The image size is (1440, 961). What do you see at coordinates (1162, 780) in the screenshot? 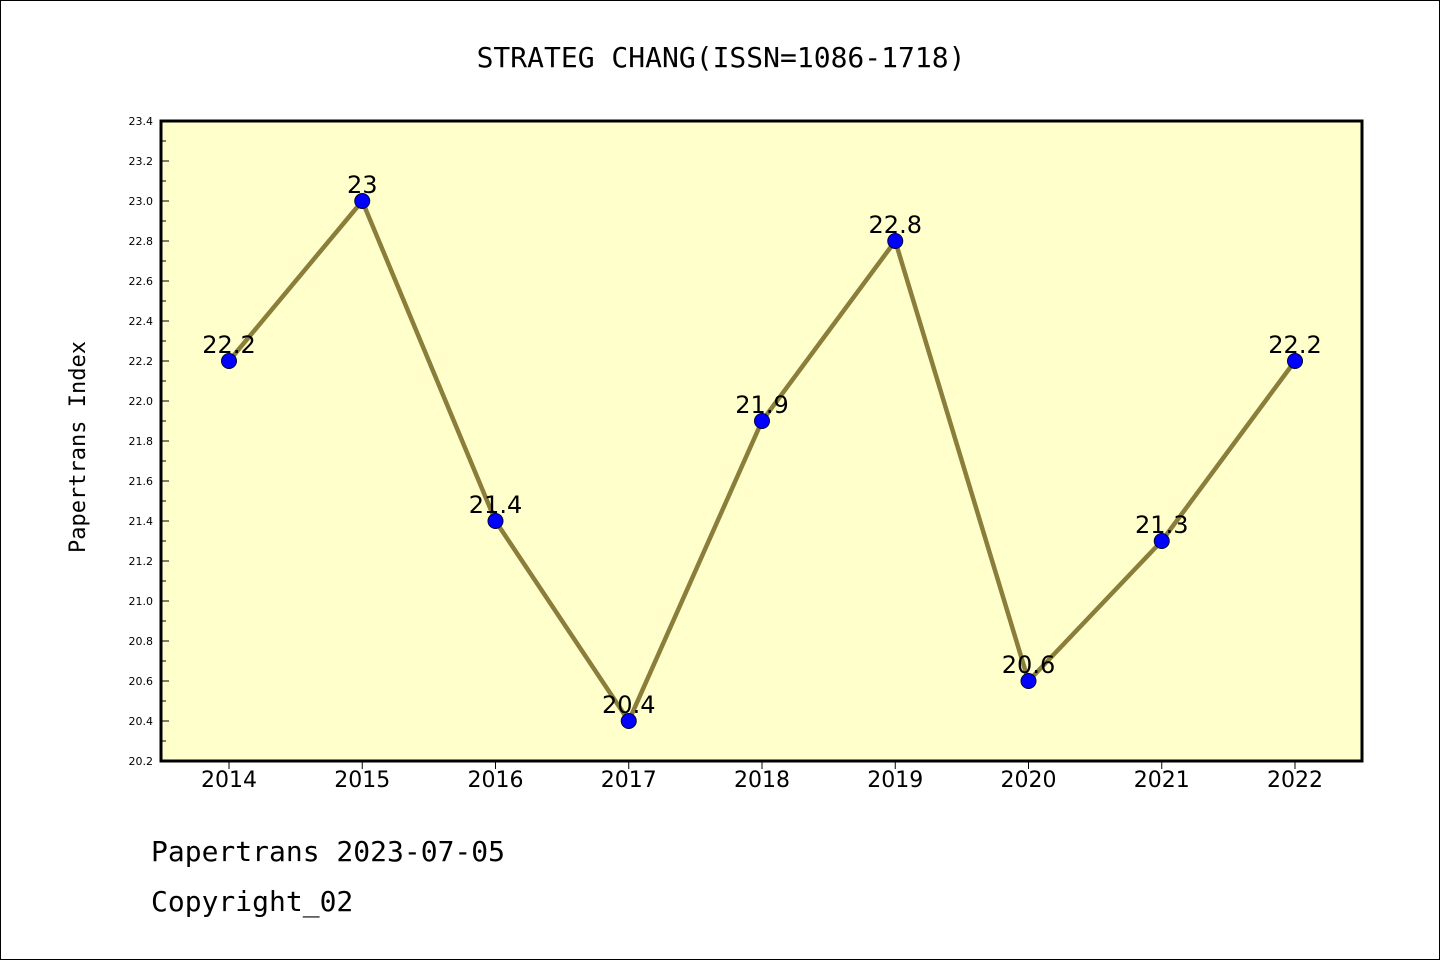
I see `x-tick-label: 2021` at bounding box center [1162, 780].